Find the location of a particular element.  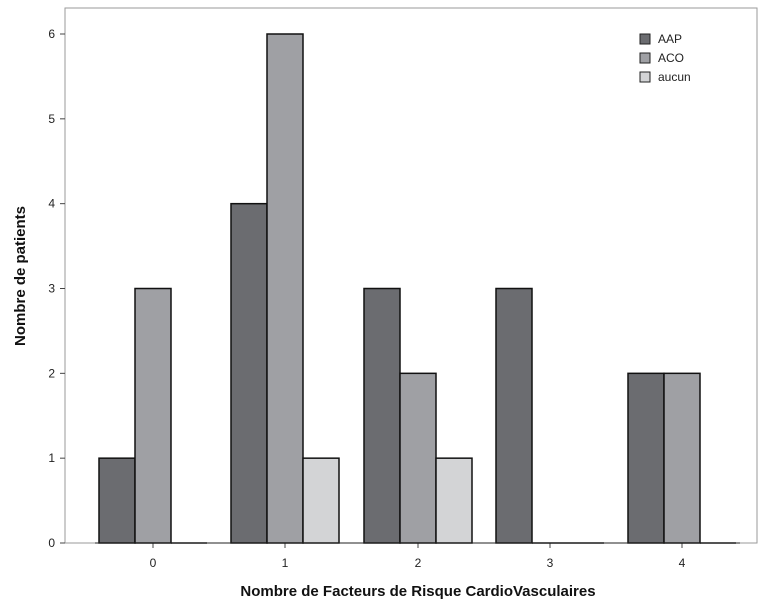

legend-swatch-ACO is located at coordinates (645, 58).